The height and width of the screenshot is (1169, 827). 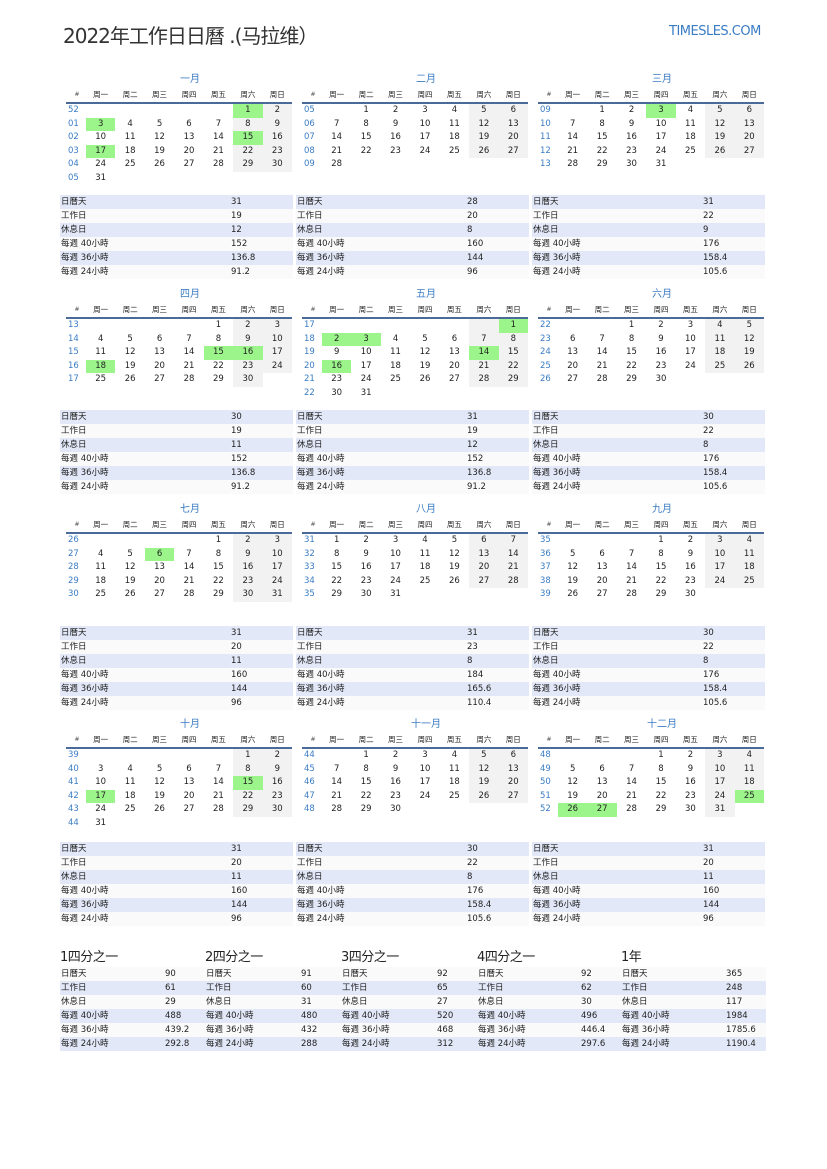 What do you see at coordinates (159, 379) in the screenshot?
I see `day-cell: 27` at bounding box center [159, 379].